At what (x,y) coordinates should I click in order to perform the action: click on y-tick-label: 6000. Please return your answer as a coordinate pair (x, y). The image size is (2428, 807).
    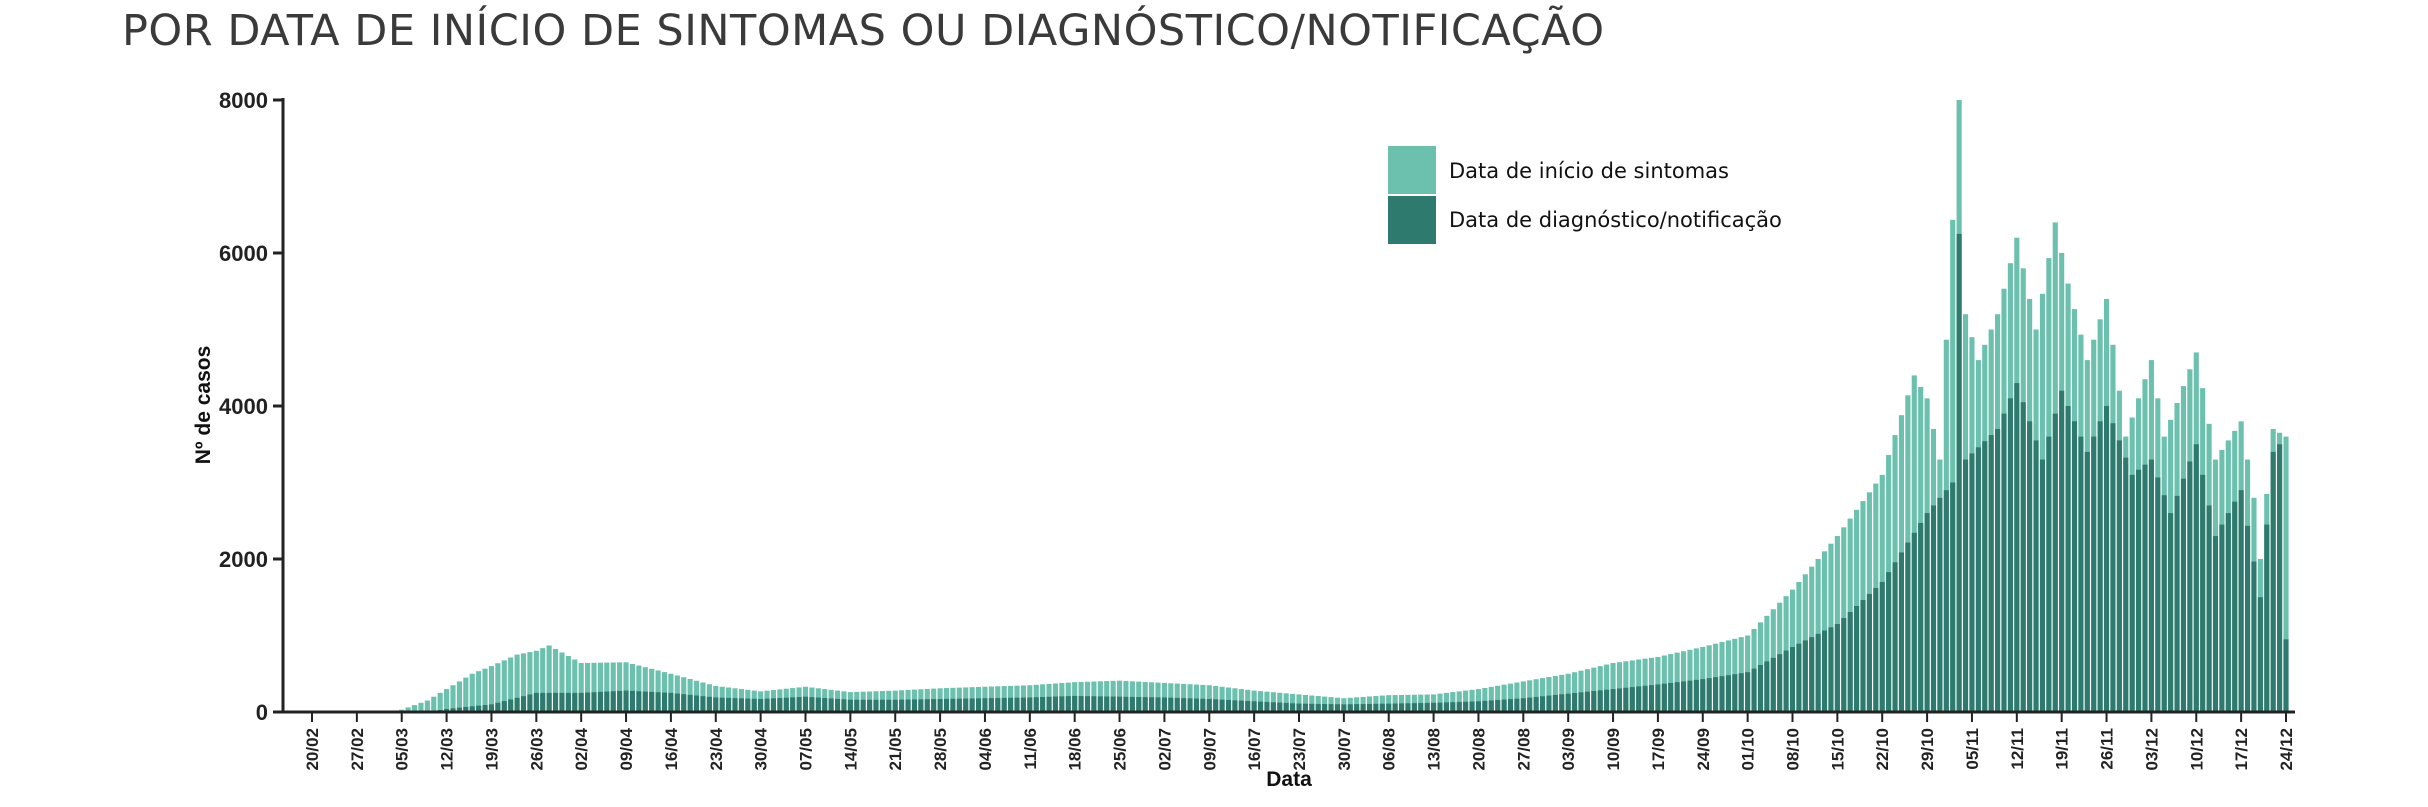
    Looking at the image, I should click on (243, 253).